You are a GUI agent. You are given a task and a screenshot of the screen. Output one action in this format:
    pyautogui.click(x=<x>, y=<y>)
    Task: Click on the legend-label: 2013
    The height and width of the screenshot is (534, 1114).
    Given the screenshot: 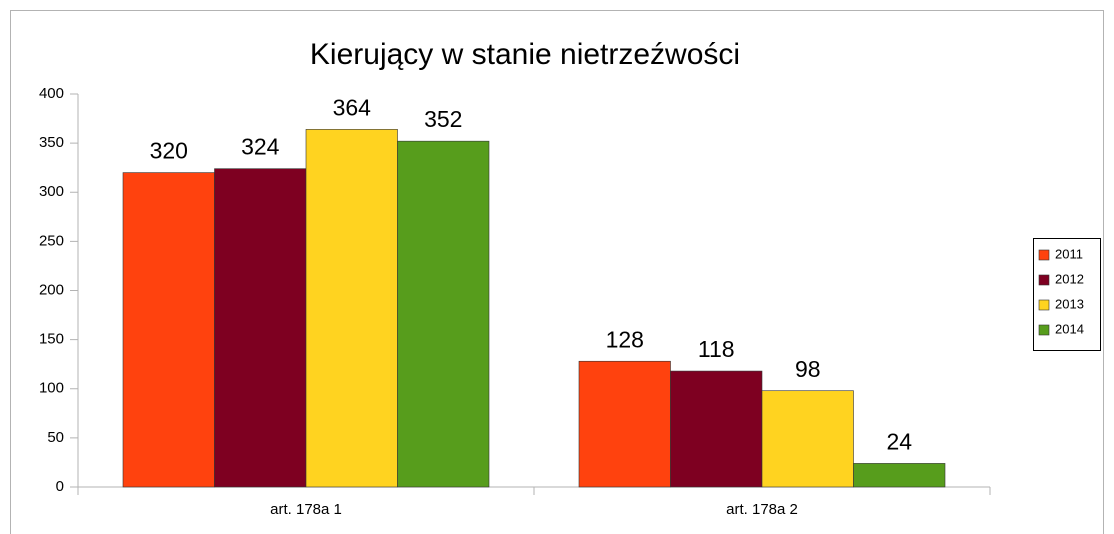 What is the action you would take?
    pyautogui.click(x=1069, y=303)
    